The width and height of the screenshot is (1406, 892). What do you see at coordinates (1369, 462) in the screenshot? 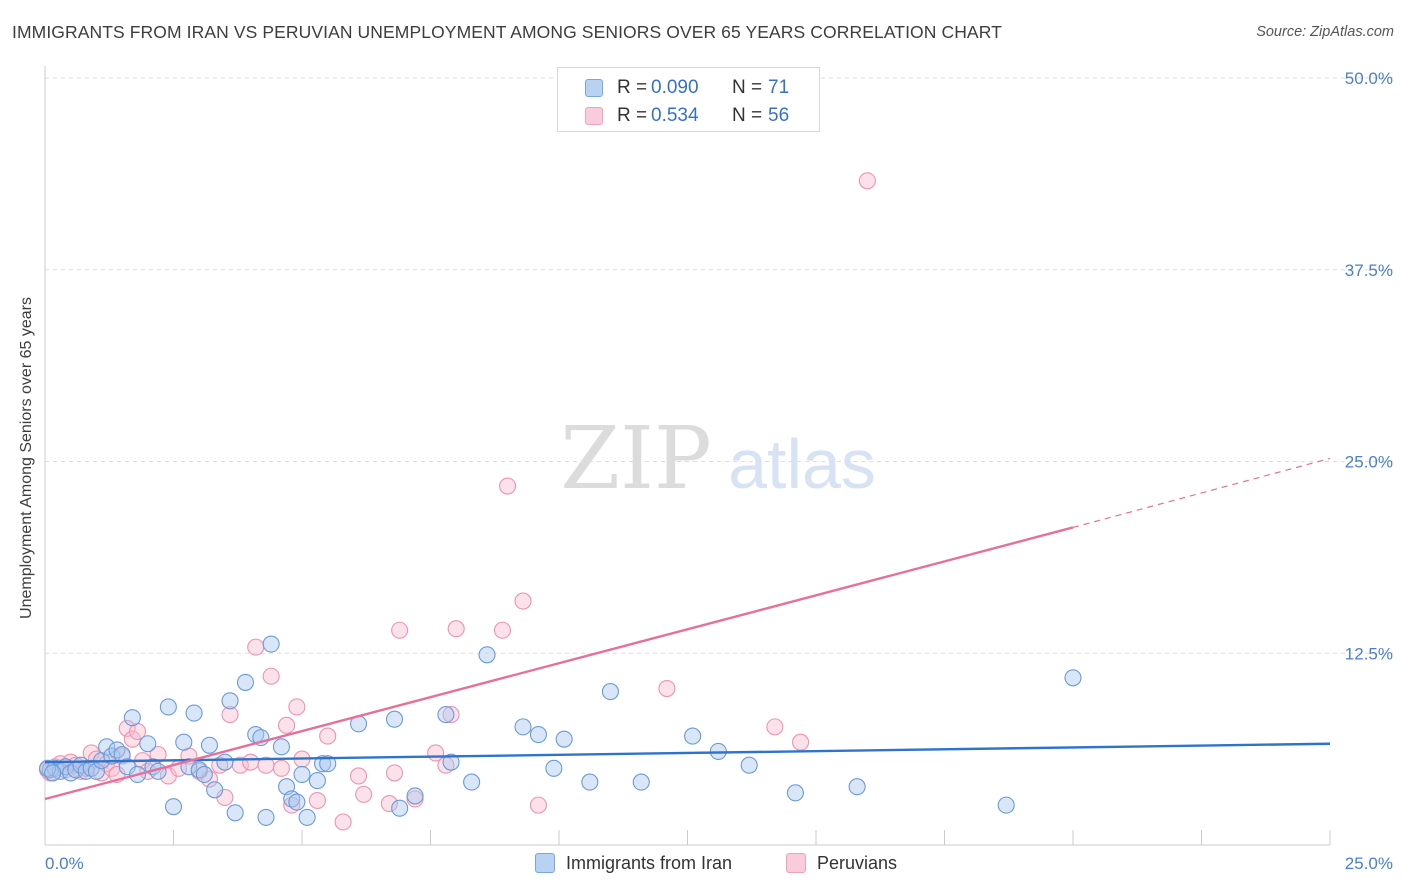
I see `y-tick-label: 25.0%` at bounding box center [1369, 462].